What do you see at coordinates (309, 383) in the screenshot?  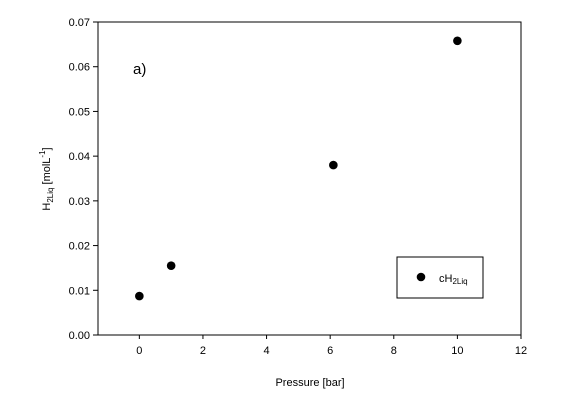 I see `x-axis-title: Pressure [bar]` at bounding box center [309, 383].